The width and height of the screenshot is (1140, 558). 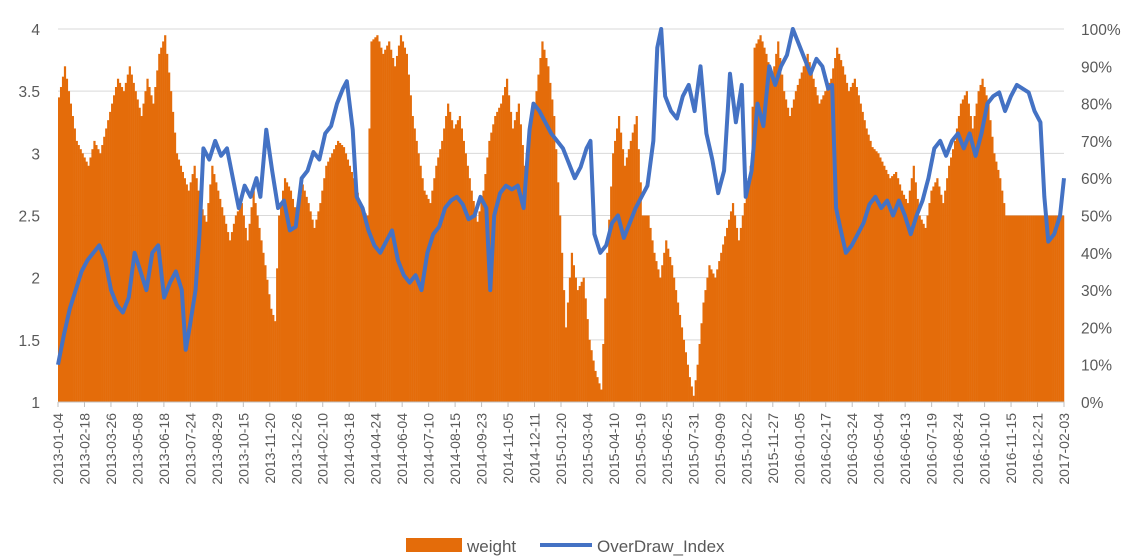 I want to click on legend: weight OverDraw_Index, so click(x=565, y=546).